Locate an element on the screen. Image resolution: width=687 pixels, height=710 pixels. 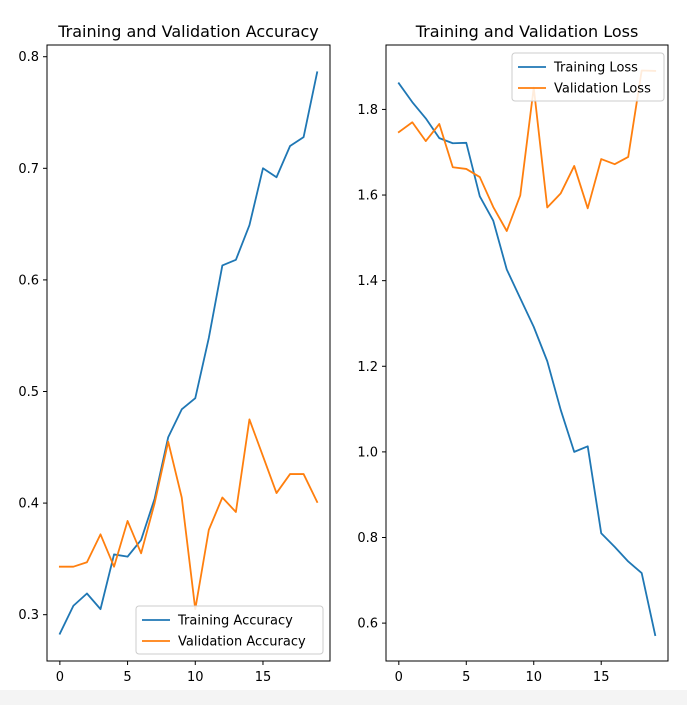
y-tick-label: 1.0 is located at coordinates (367, 452).